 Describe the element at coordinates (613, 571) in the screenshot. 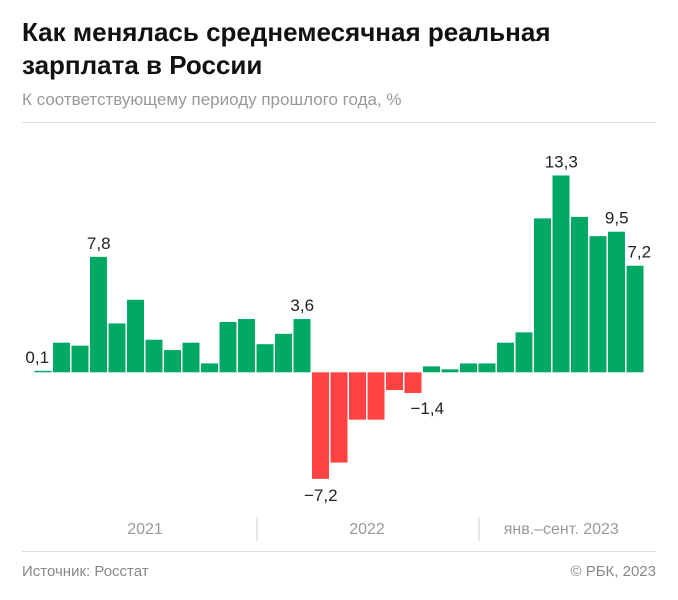

I see `copyright: © РБК, 2023` at that location.